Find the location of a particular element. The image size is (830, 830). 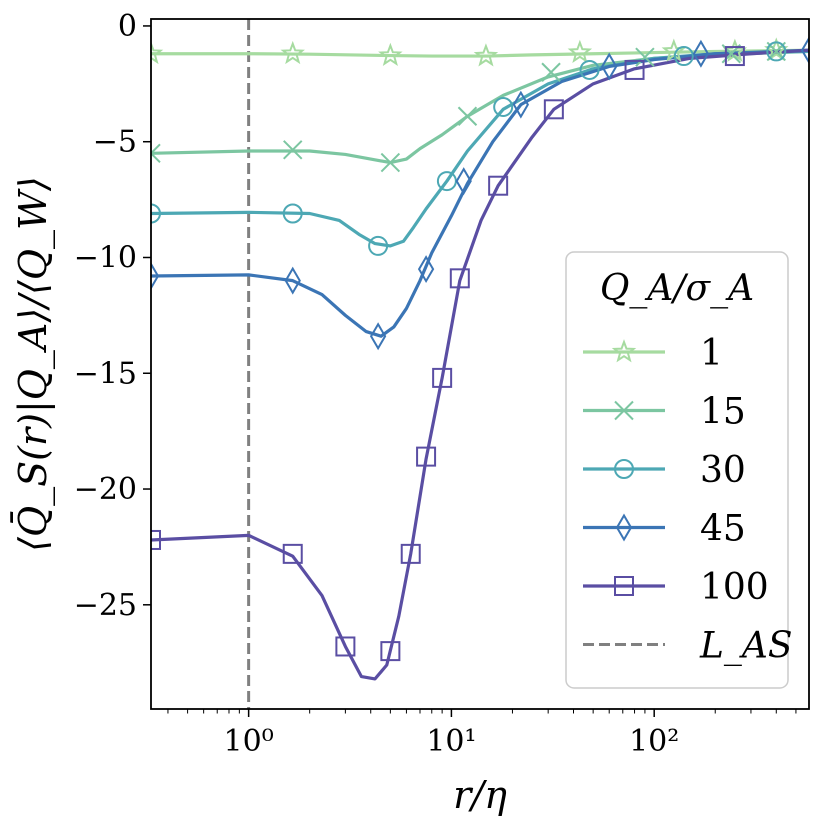

x-tick-label: 10² is located at coordinates (654, 741).